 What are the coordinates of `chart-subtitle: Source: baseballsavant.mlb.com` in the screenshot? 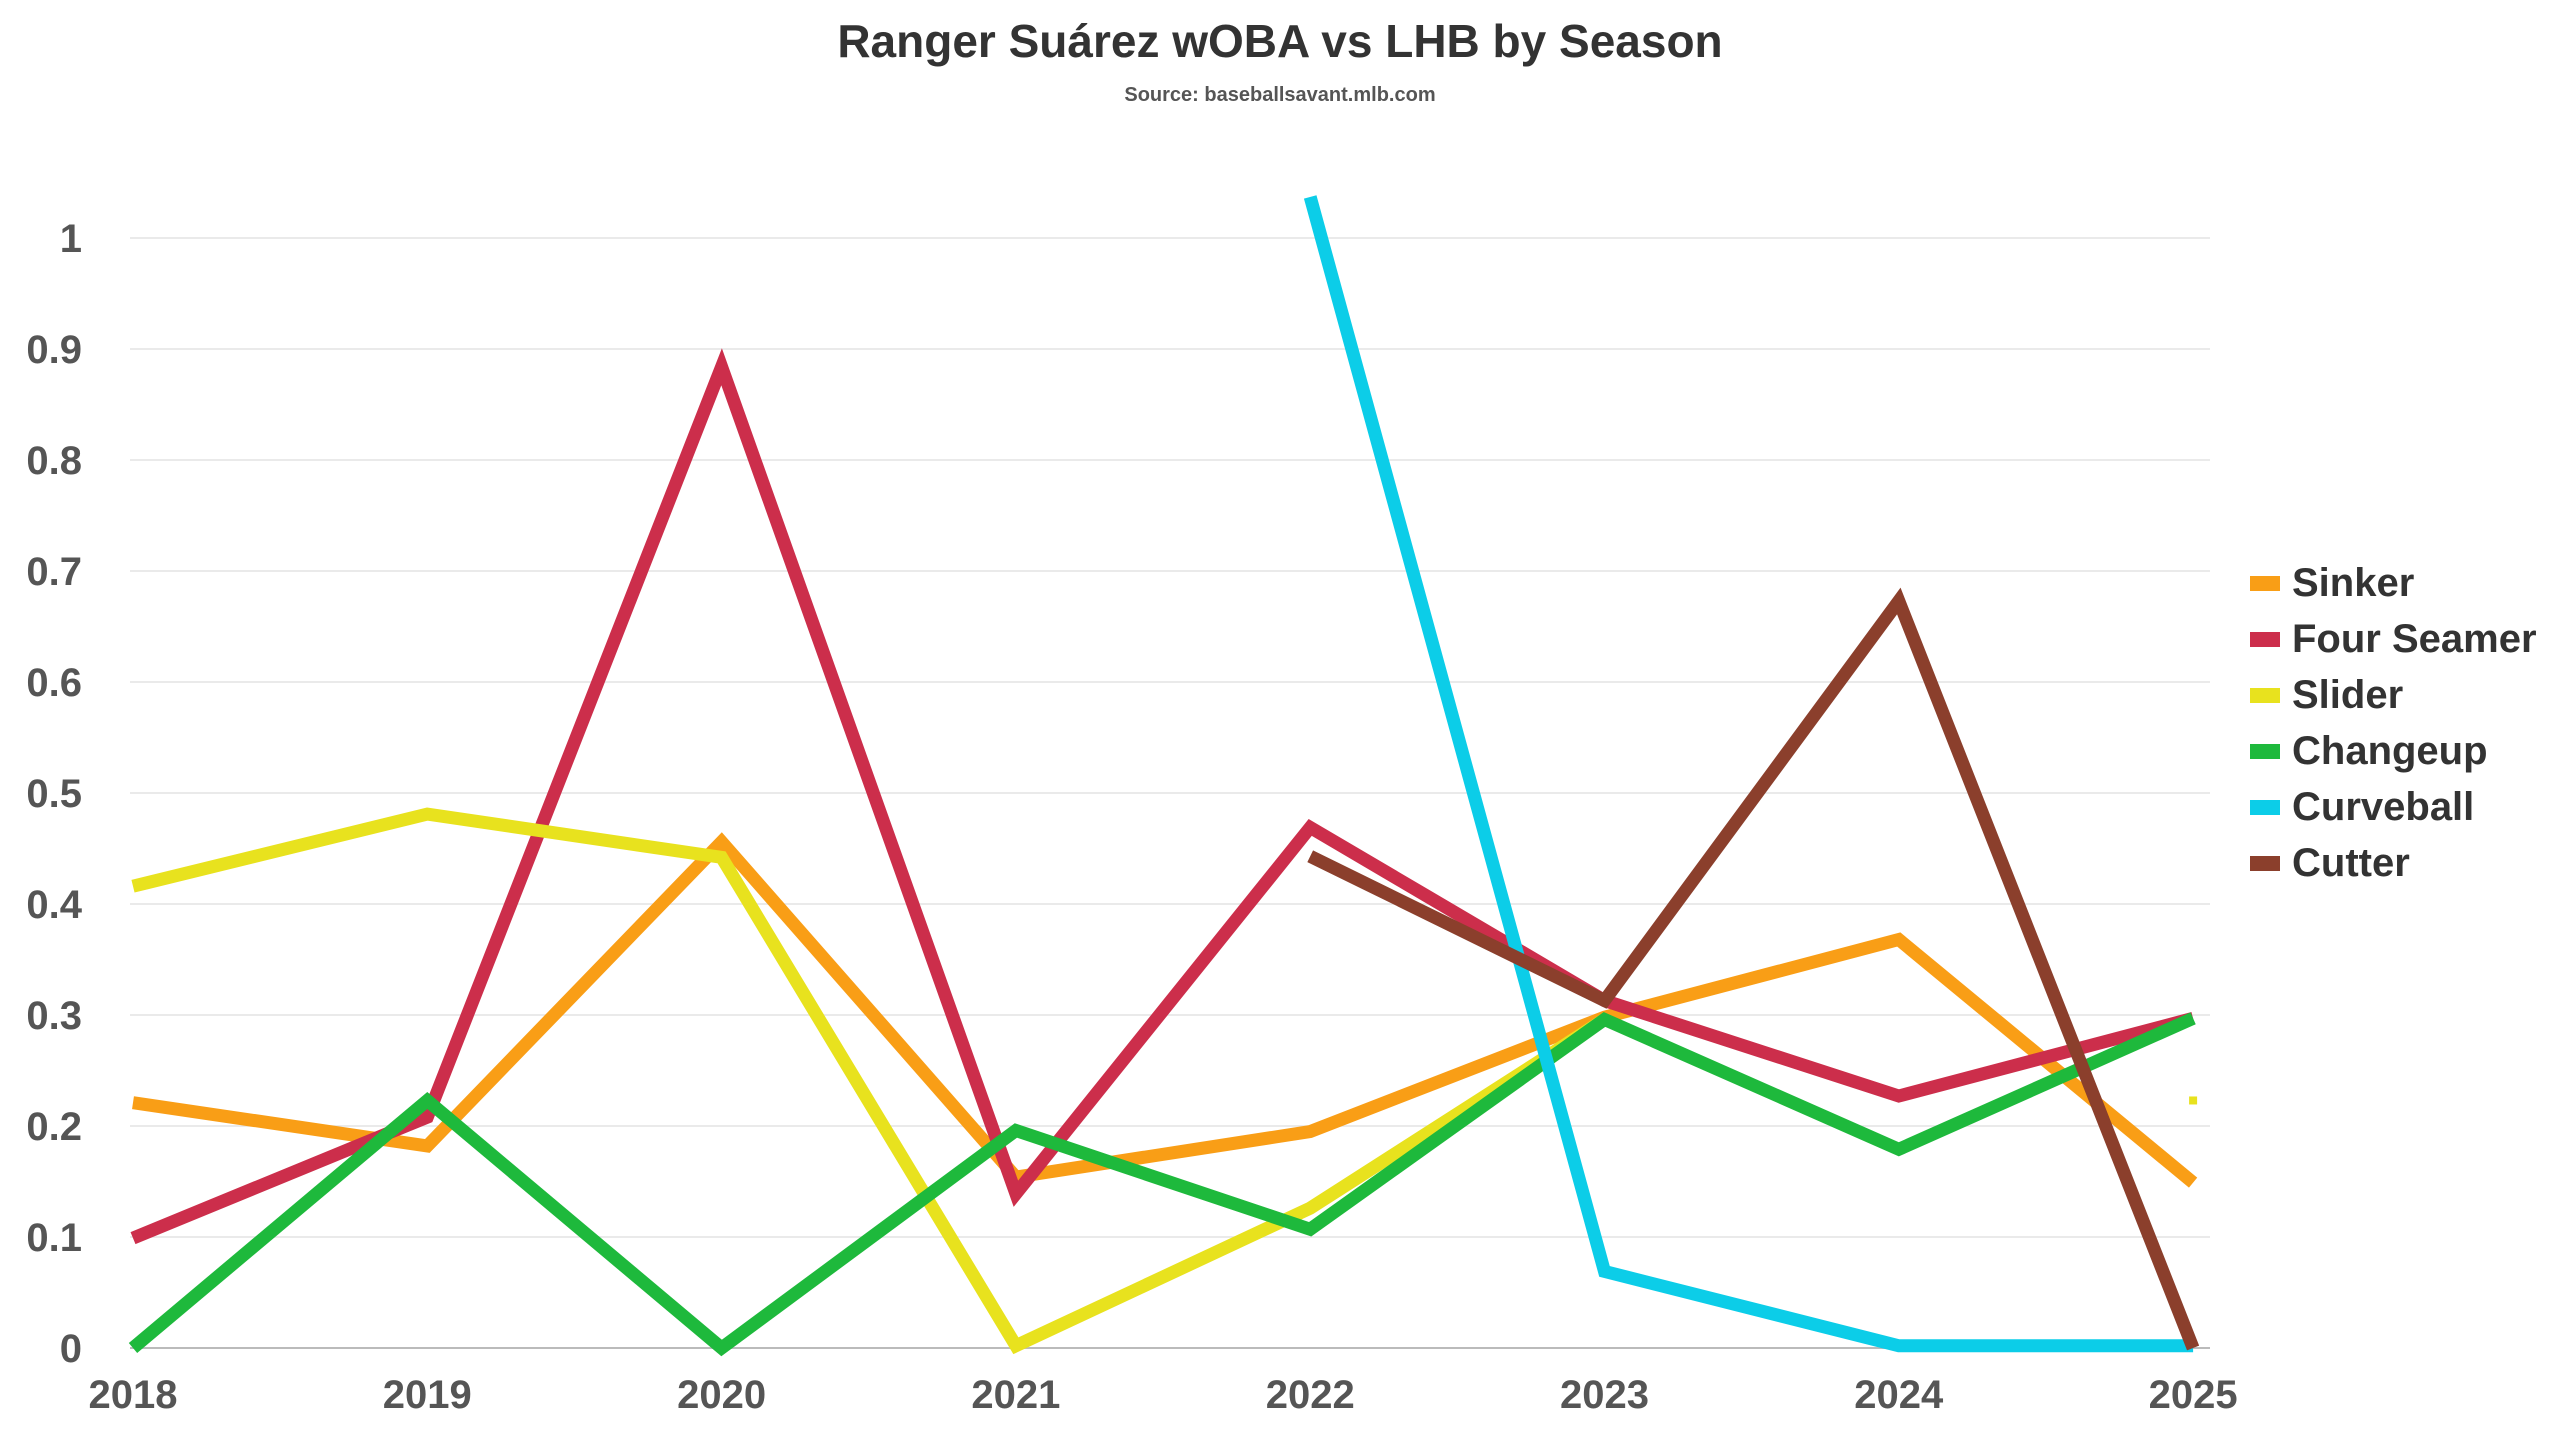 It's located at (1280, 95).